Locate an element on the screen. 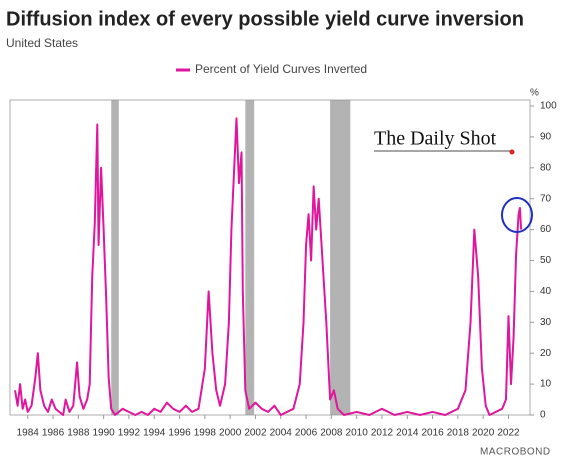  x-tick-label: 2020 is located at coordinates (483, 433).